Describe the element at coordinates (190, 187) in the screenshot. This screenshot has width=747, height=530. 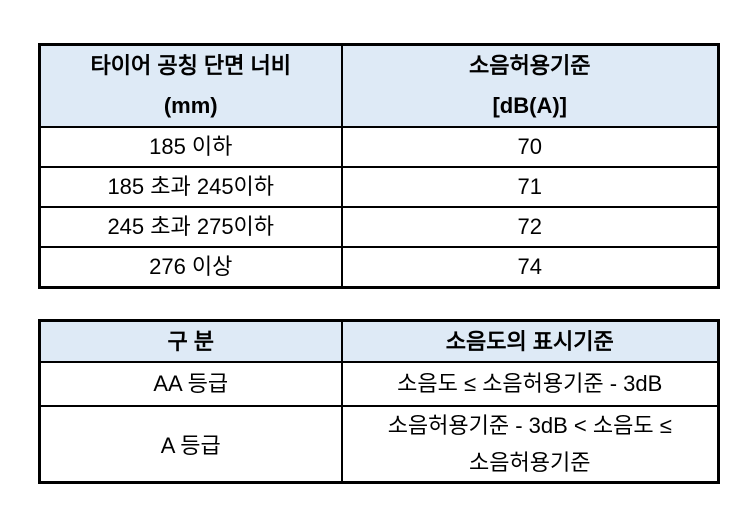
I see `width-range-cell: 185 초과 245이하` at that location.